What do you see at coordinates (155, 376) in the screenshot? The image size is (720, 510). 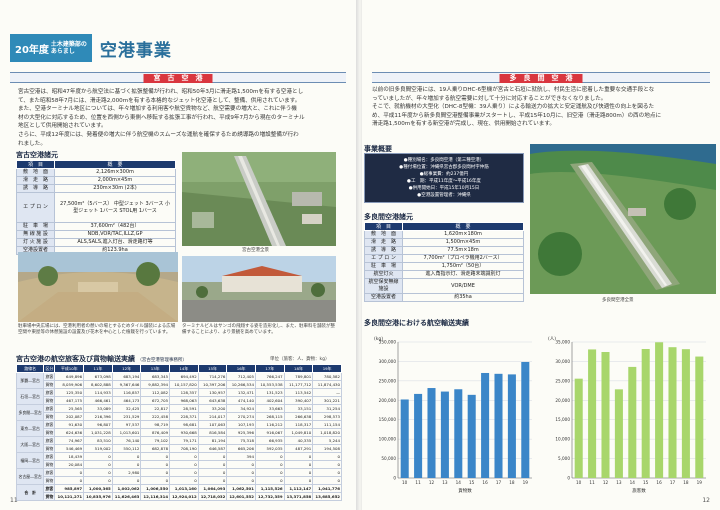 I see `traffic-cell: 683,345` at bounding box center [155, 376].